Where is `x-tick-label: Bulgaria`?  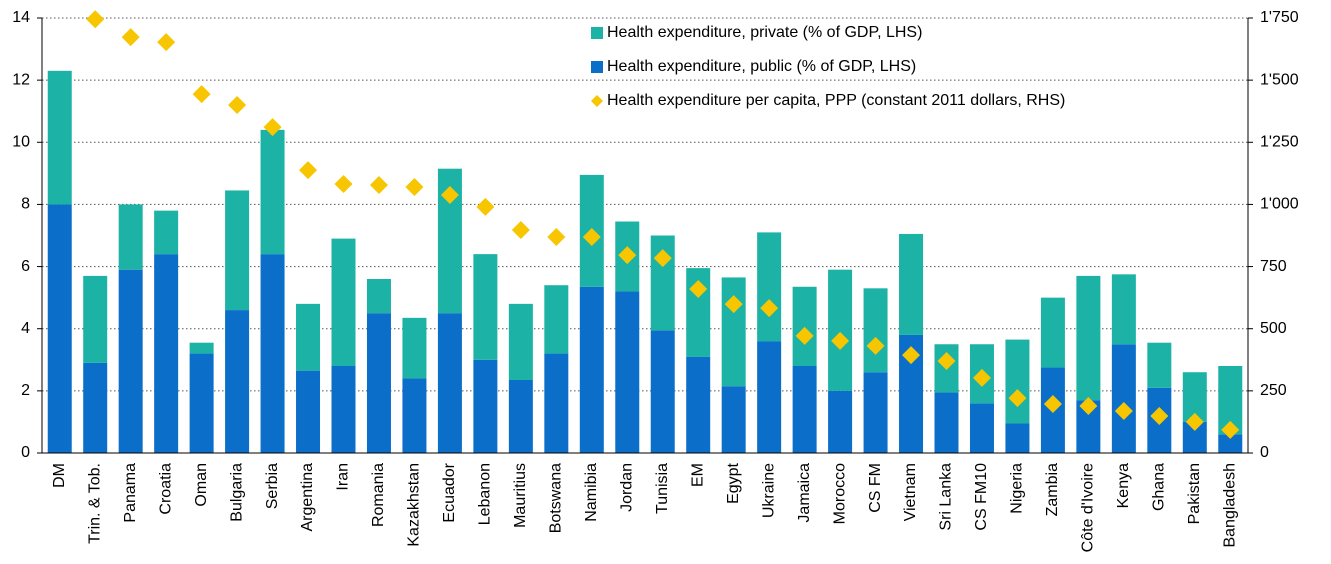
x-tick-label: Bulgaria is located at coordinates (236, 492).